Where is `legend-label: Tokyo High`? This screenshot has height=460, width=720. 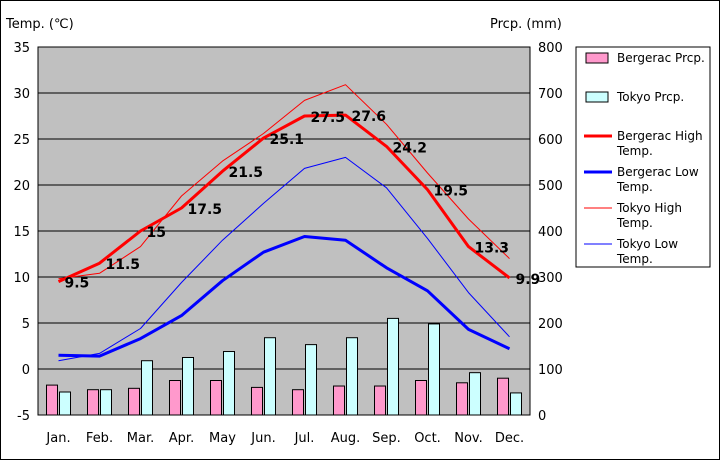
legend-label: Tokyo High is located at coordinates (649, 208).